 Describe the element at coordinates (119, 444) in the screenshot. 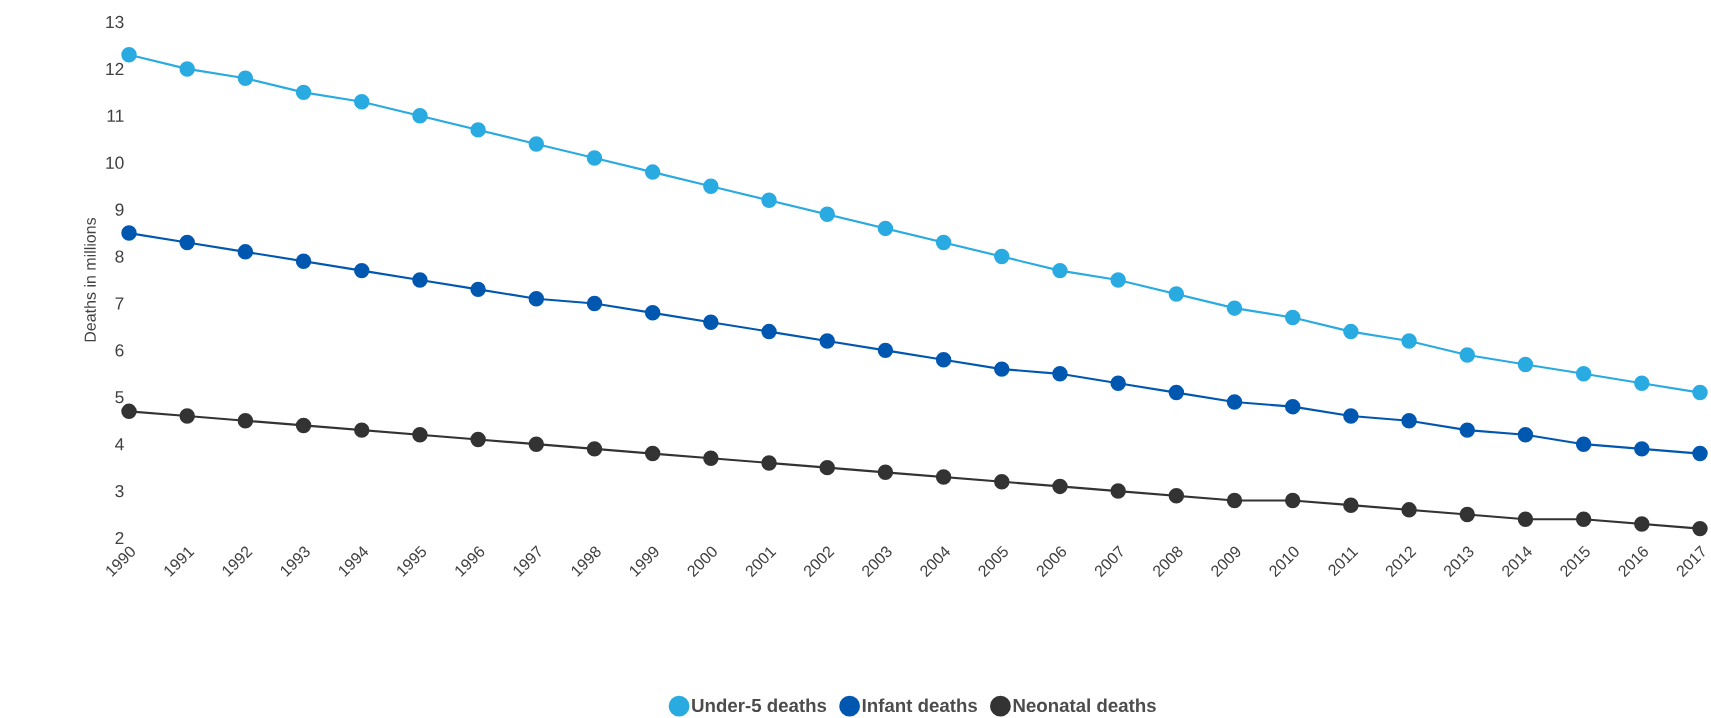

I see `y-tick-label: 4` at that location.